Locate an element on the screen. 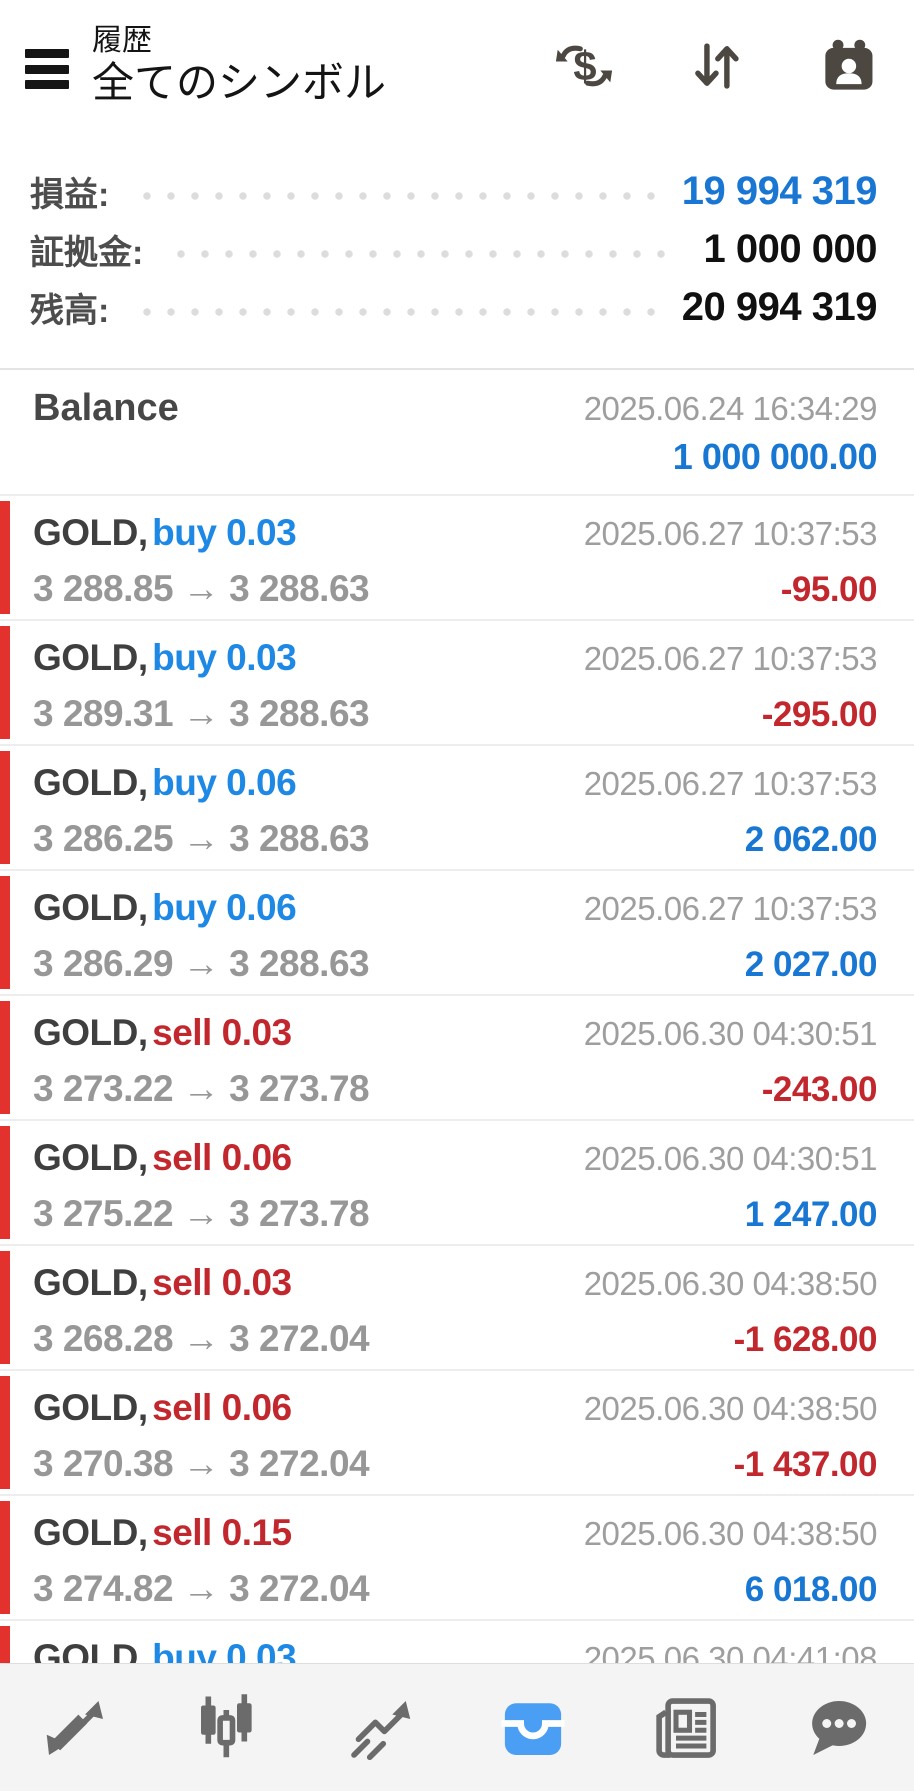 This screenshot has width=914, height=1791. deposit-value: 1 000 000 is located at coordinates (790, 248).